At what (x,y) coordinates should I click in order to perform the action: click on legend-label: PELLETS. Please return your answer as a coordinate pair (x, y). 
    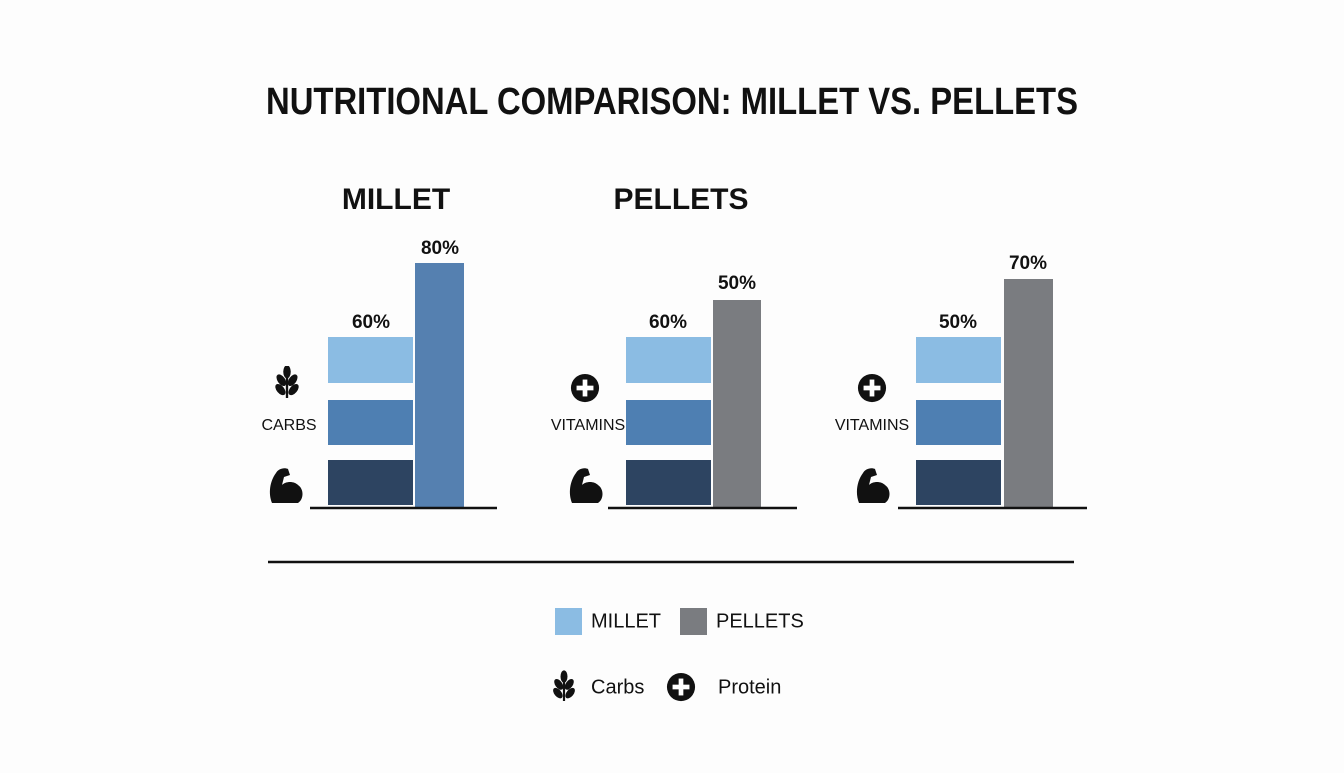
    Looking at the image, I should click on (760, 621).